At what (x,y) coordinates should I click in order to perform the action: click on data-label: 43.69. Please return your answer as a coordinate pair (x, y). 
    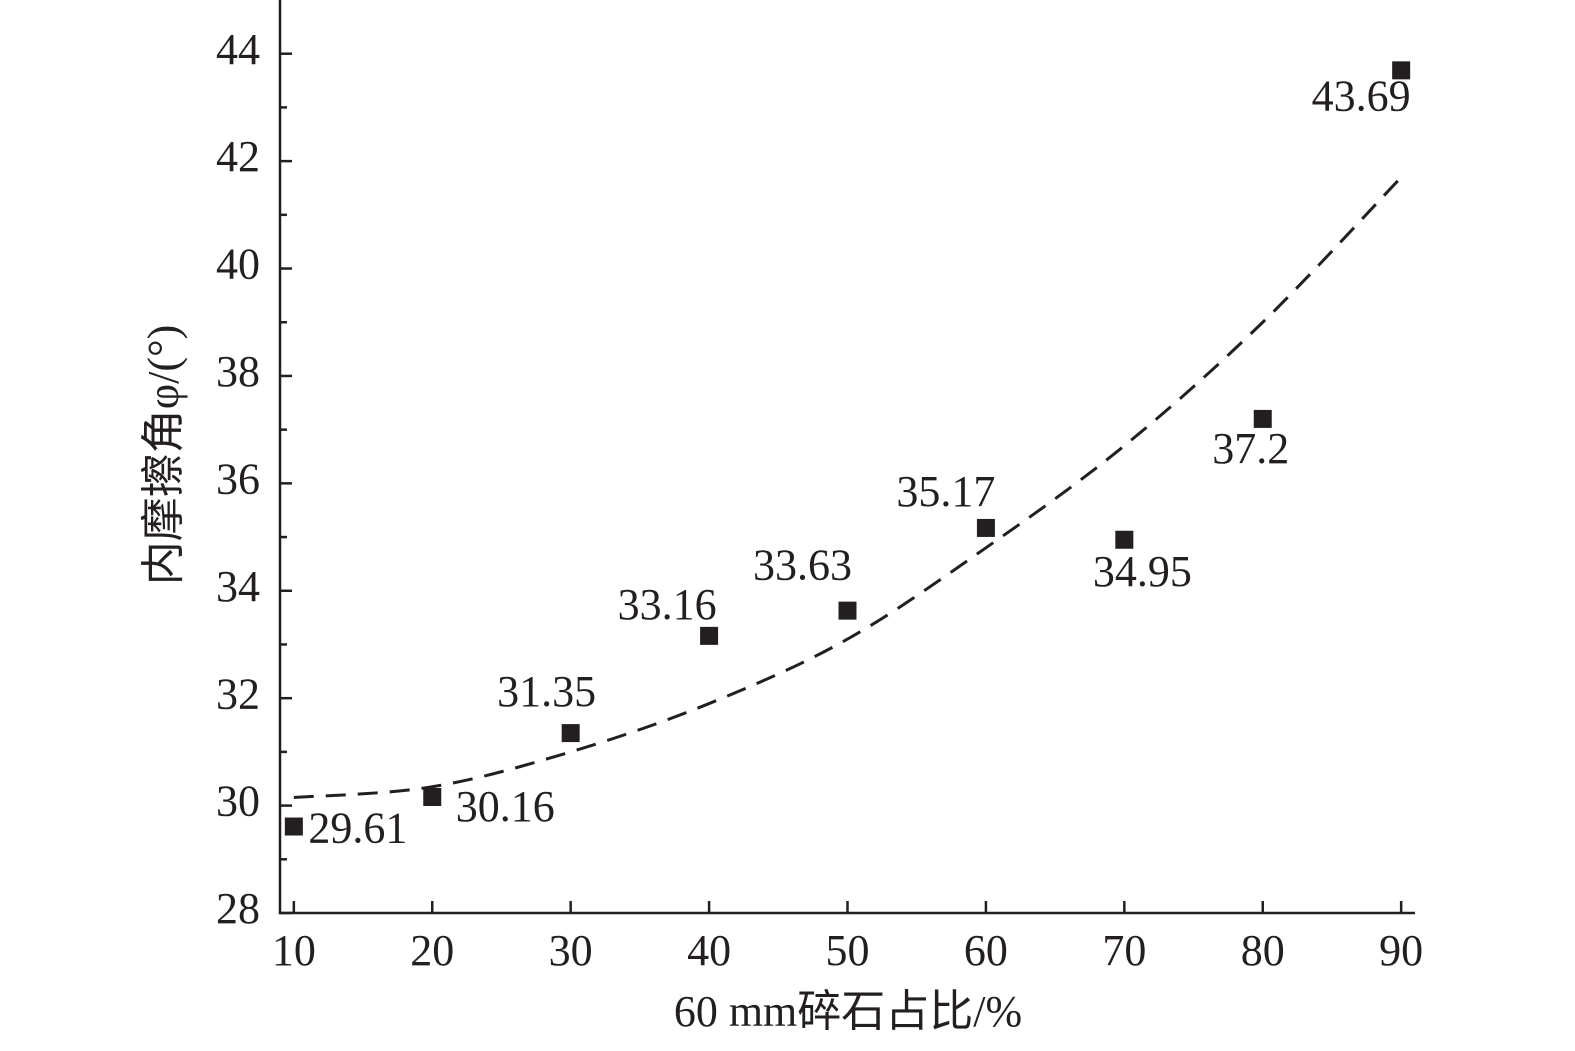
    Looking at the image, I should click on (1361, 95).